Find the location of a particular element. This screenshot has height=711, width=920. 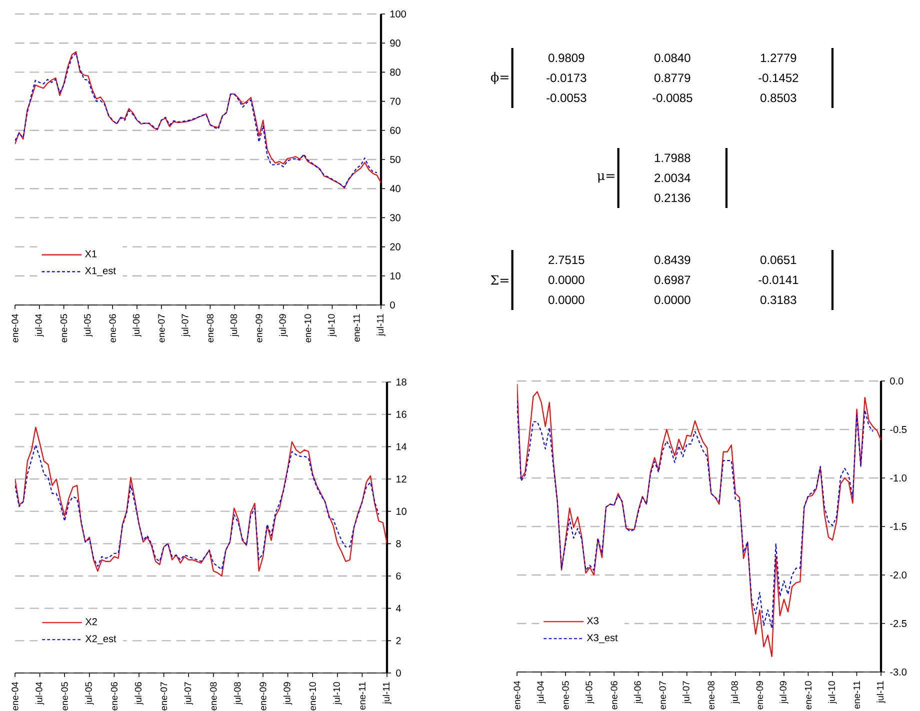

y-tick-label: 12 is located at coordinates (401, 479).